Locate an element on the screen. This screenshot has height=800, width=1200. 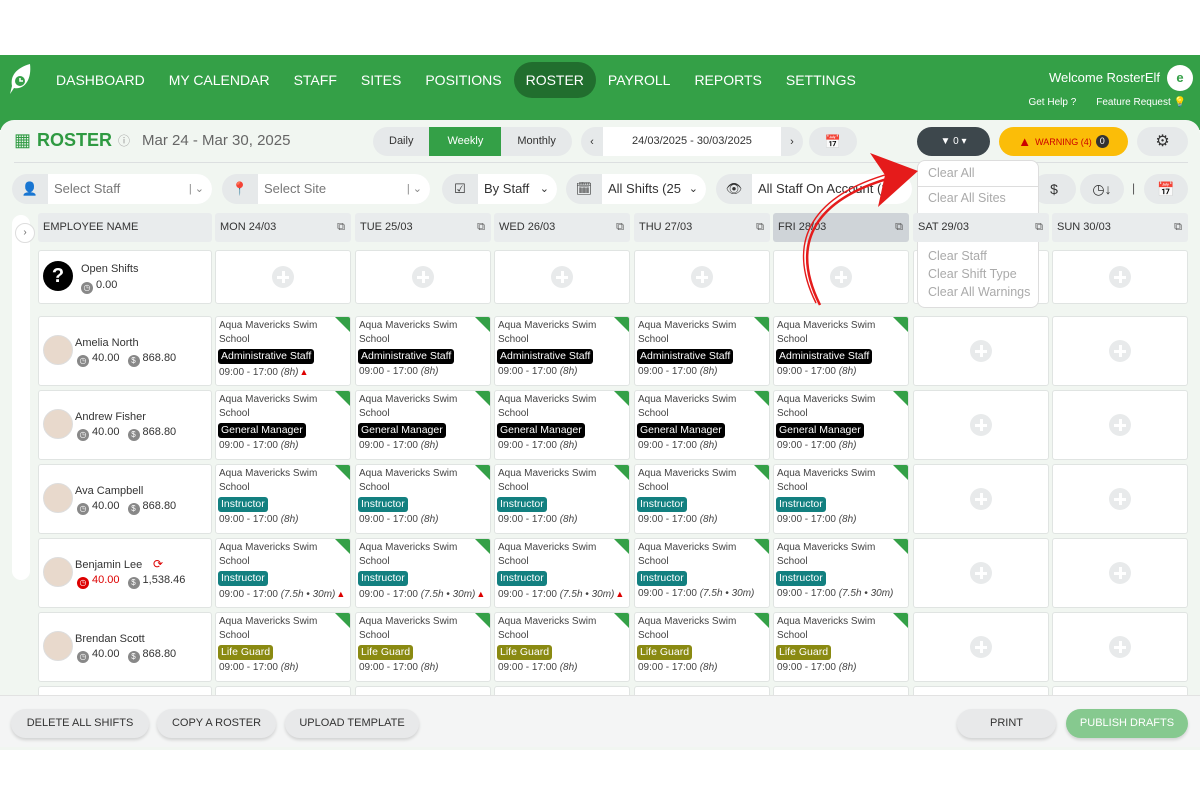
upload-template-button: UPLOAD TEMPLATE is located at coordinates (352, 723).